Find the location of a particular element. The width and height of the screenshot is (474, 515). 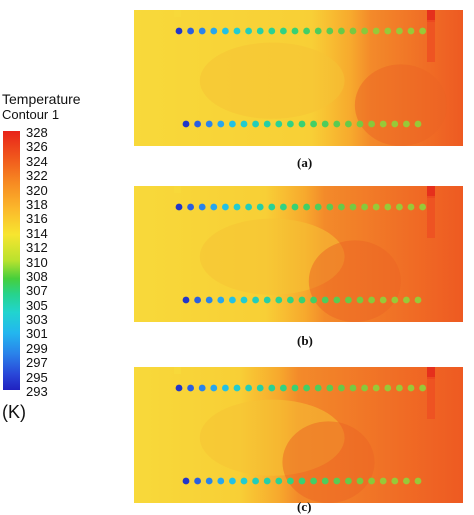

colorbar-tick-label: 318 is located at coordinates (37, 204).